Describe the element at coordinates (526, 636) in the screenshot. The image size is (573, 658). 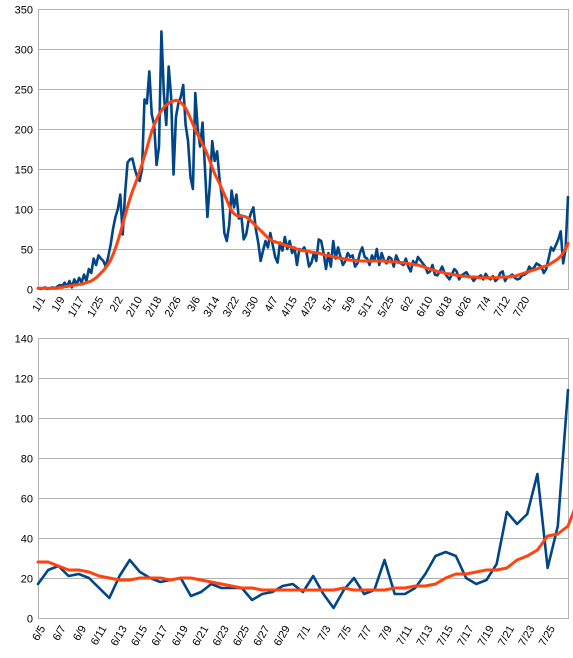
I see `x-tick-label: 7/23` at that location.